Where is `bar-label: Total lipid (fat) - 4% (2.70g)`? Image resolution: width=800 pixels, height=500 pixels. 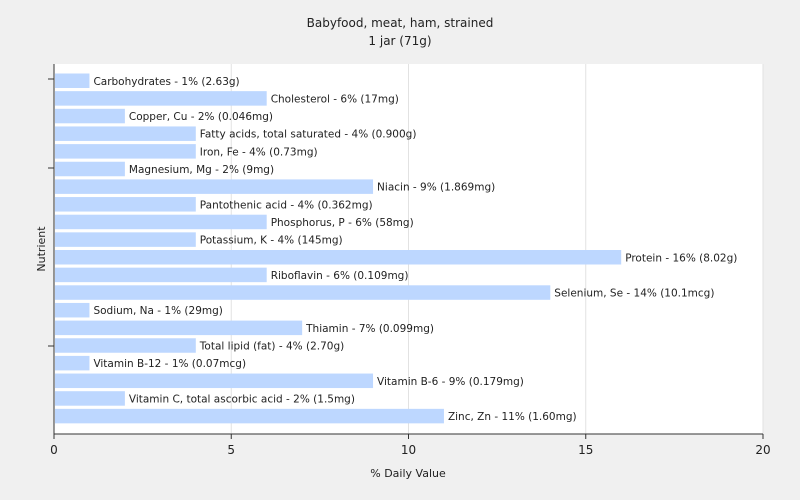 bar-label: Total lipid (fat) - 4% (2.70g) is located at coordinates (271, 347).